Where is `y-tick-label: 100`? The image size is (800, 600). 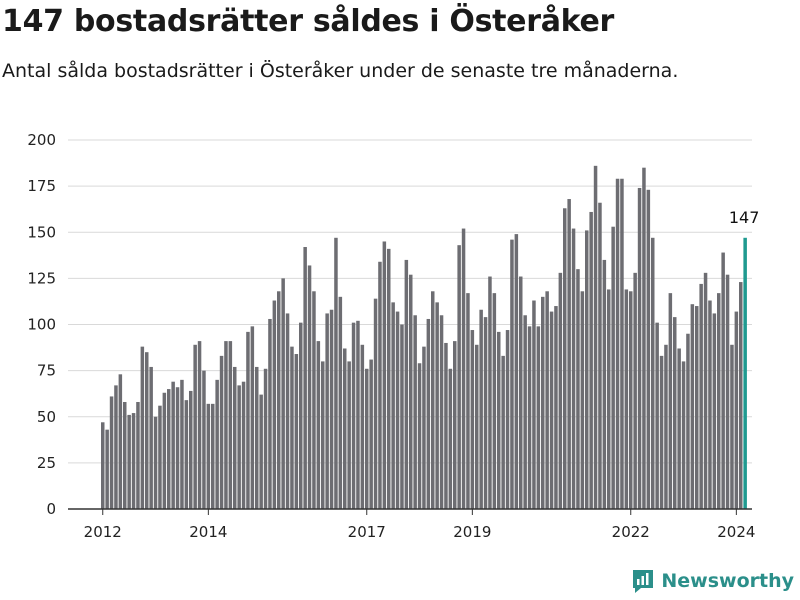 y-tick-label: 100 is located at coordinates (41, 325).